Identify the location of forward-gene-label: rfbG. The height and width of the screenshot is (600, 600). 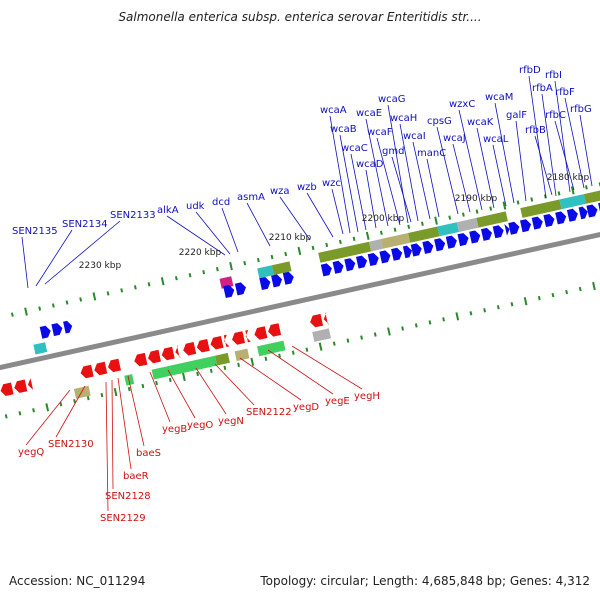
(581, 109).